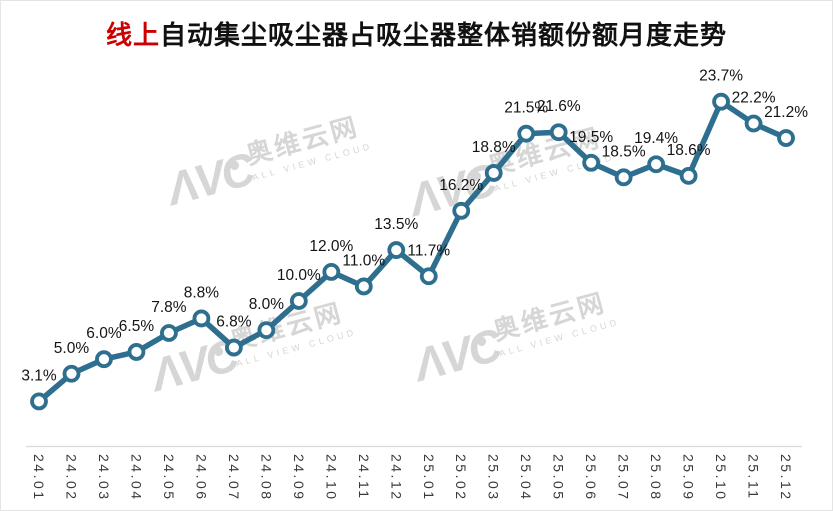  Describe the element at coordinates (331, 246) in the screenshot. I see `data-label: 12.0%` at that location.